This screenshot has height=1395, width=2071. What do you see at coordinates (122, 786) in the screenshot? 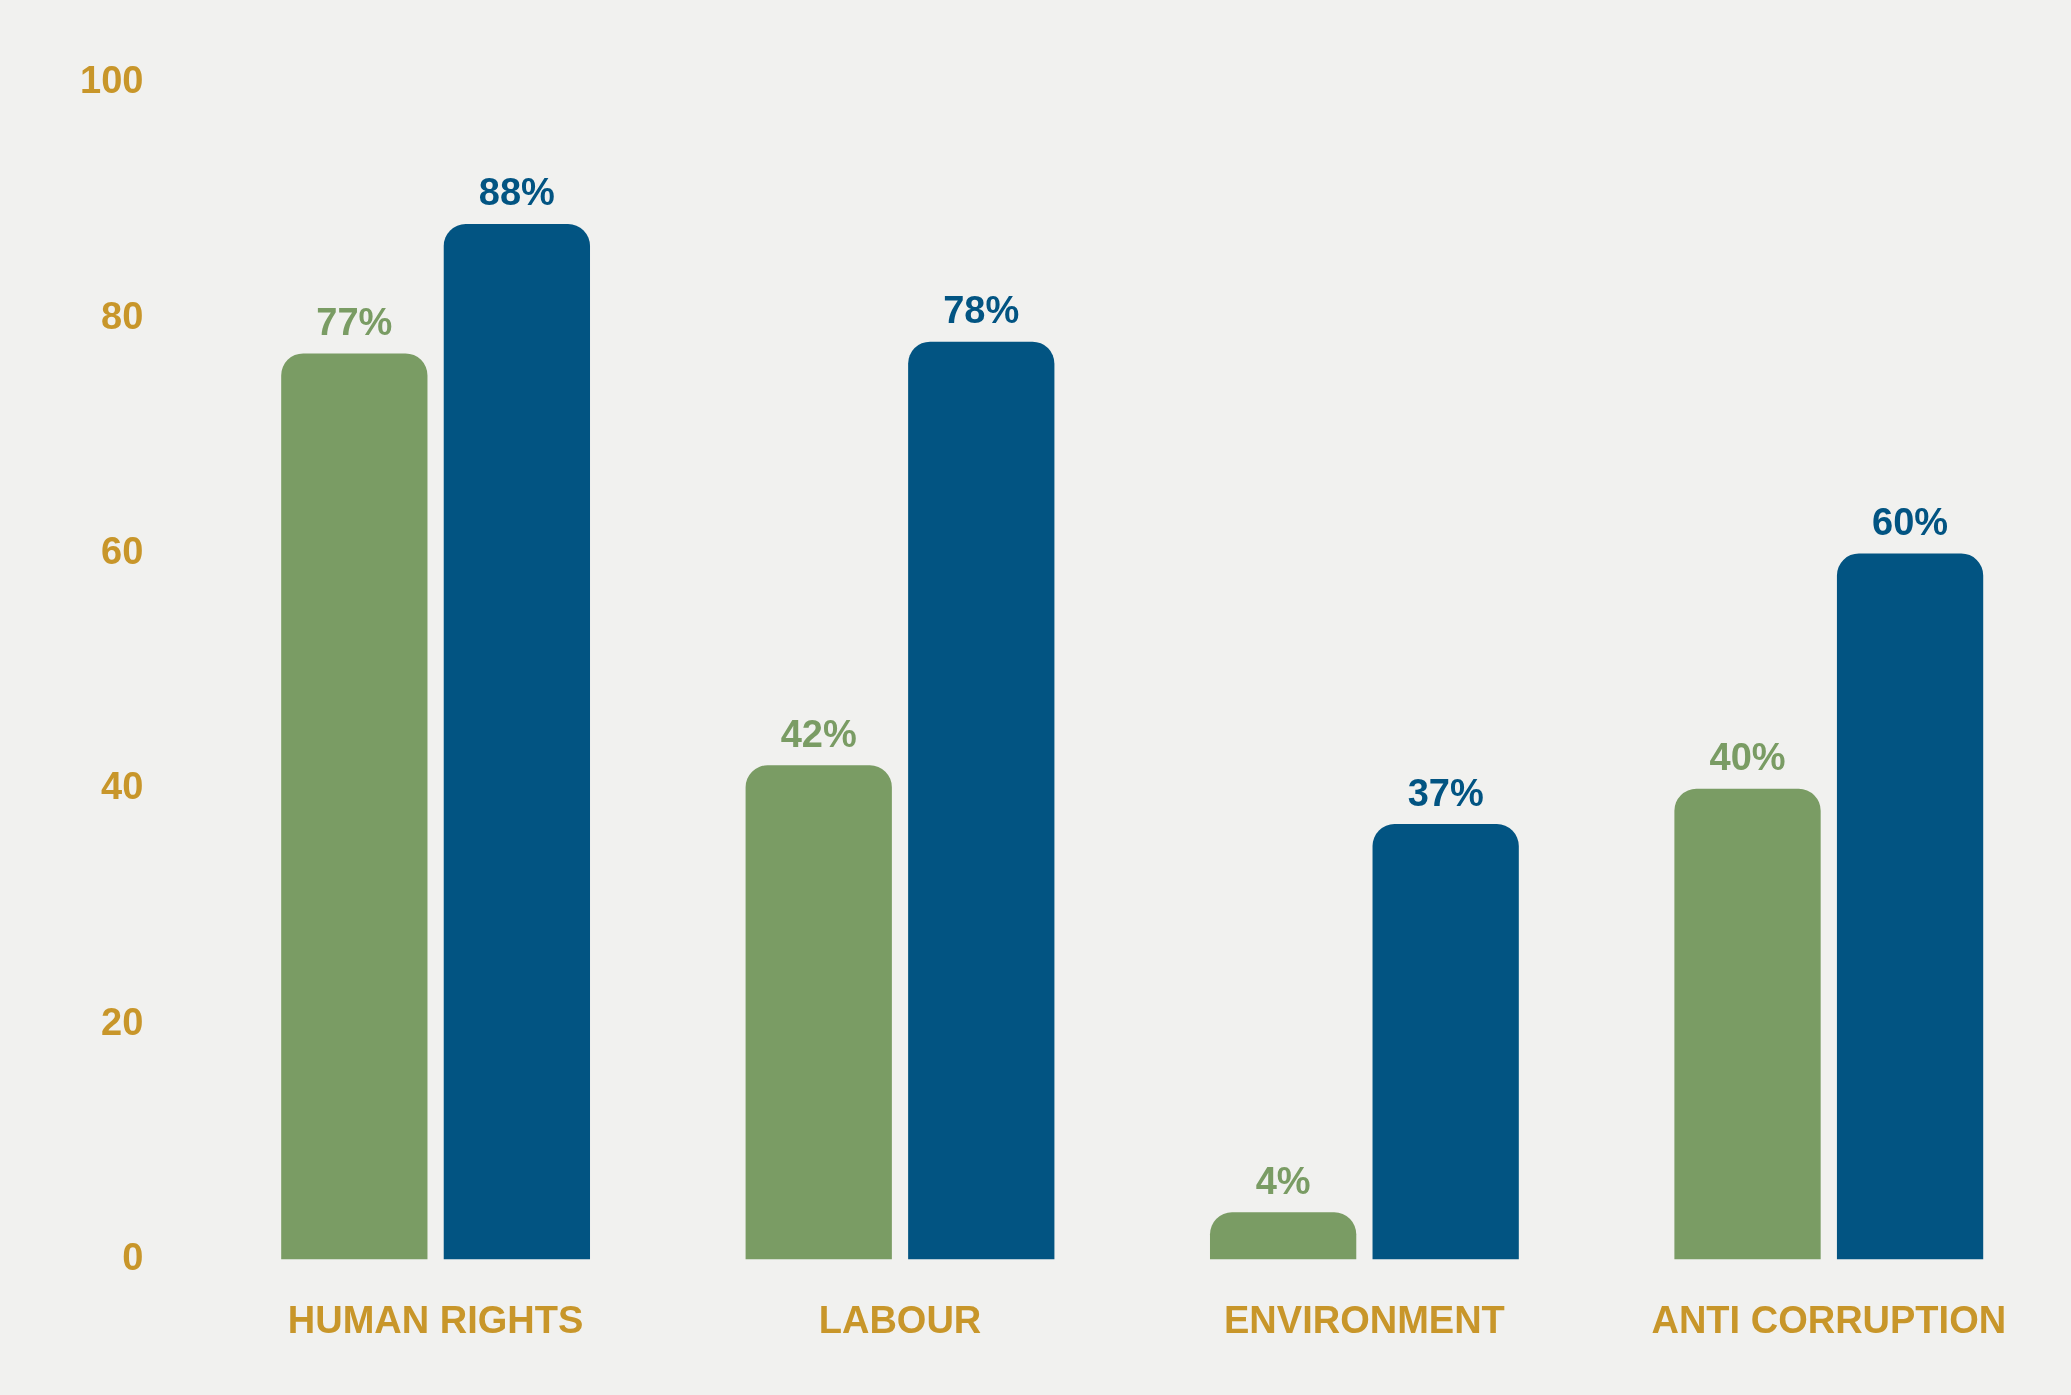
I see `y-tick-label: 40` at bounding box center [122, 786].